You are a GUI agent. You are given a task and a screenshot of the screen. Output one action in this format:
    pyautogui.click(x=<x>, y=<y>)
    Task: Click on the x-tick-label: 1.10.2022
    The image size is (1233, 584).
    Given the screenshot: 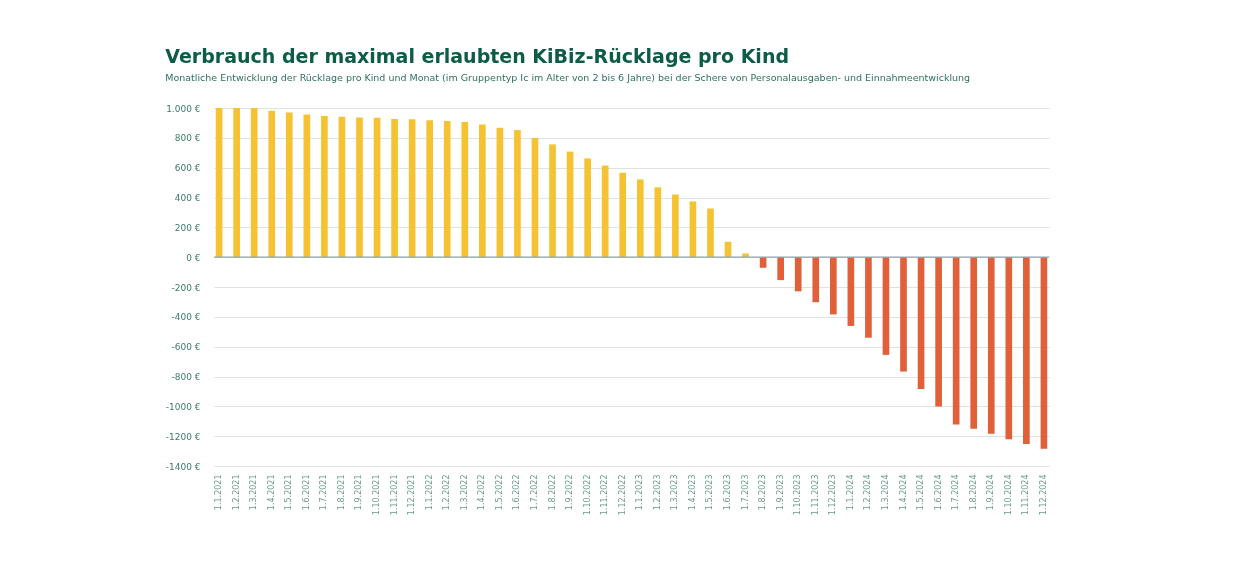 What is the action you would take?
    pyautogui.click(x=587, y=495)
    